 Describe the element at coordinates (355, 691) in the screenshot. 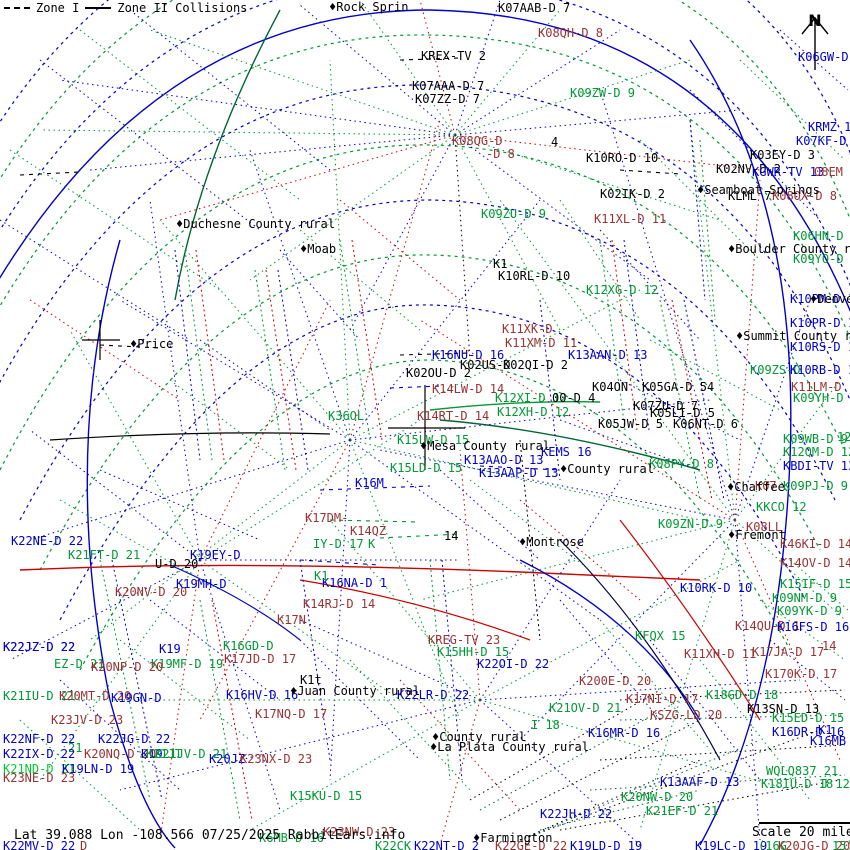

I see `city-label: ♦Juan County rural` at that location.